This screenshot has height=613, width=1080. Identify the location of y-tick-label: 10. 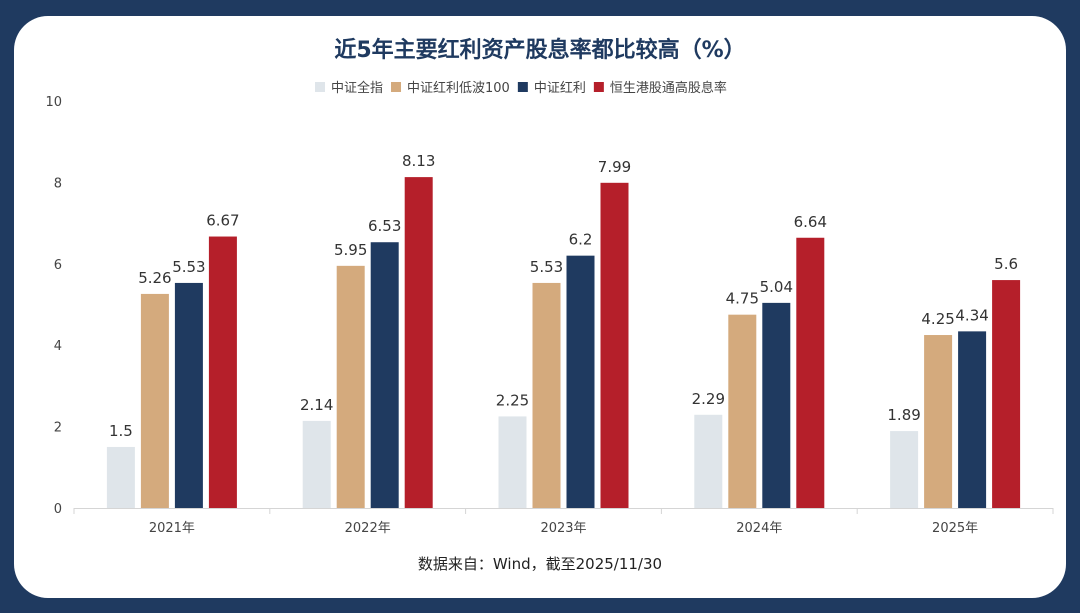
(53, 102).